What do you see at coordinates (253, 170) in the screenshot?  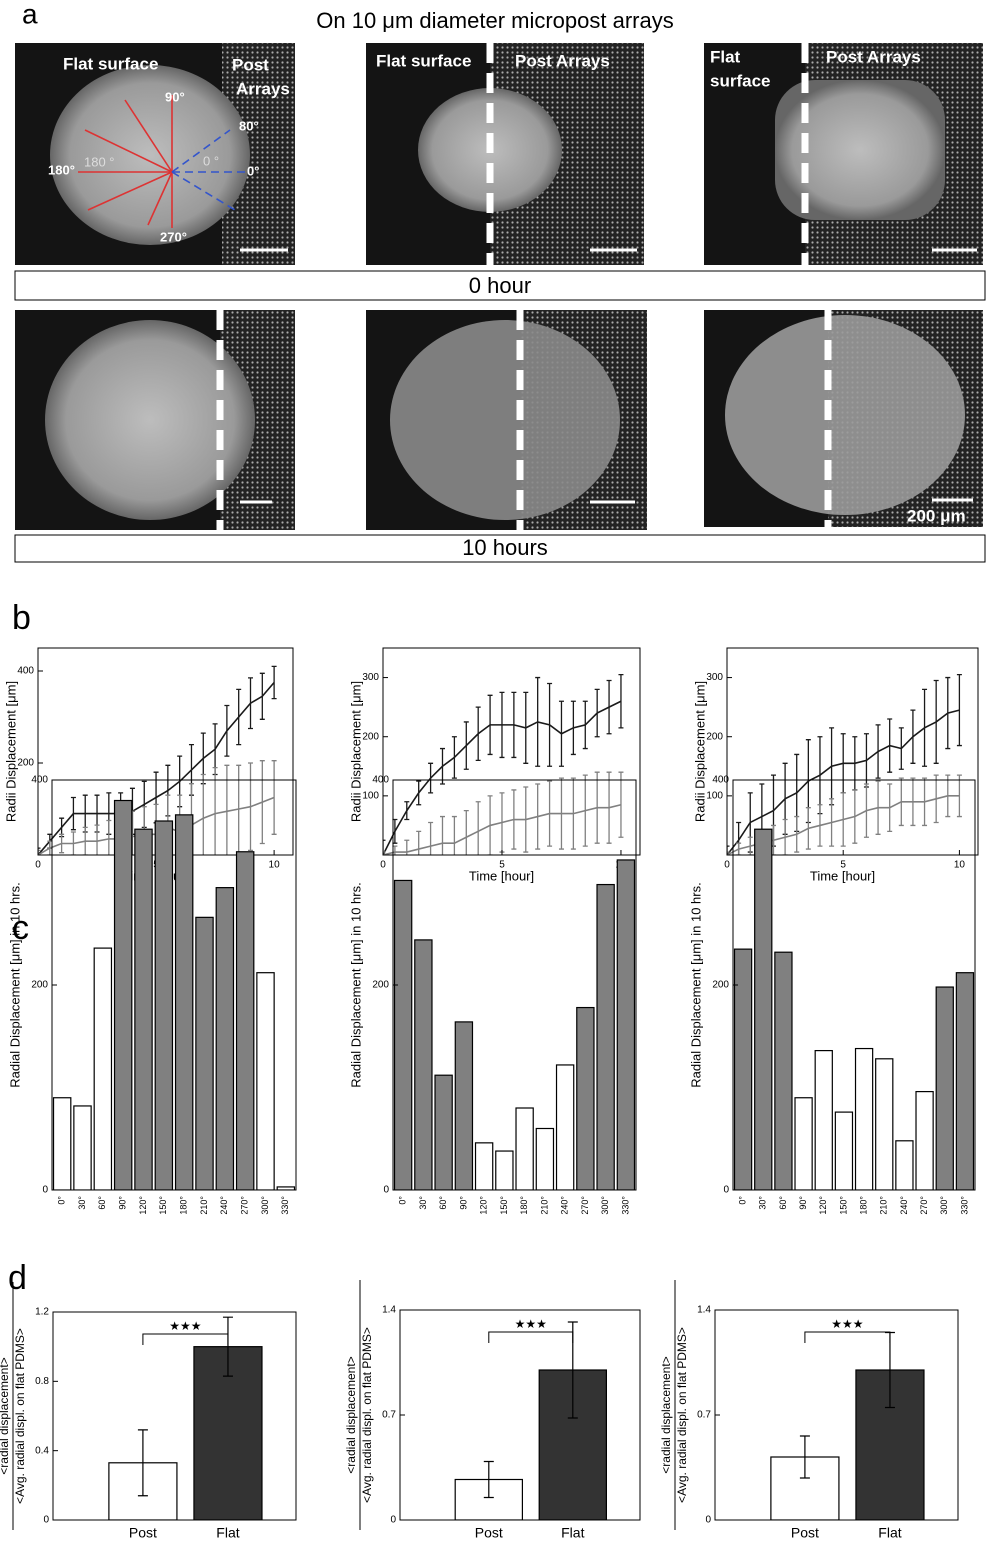 I see `angle-label: 0°` at bounding box center [253, 170].